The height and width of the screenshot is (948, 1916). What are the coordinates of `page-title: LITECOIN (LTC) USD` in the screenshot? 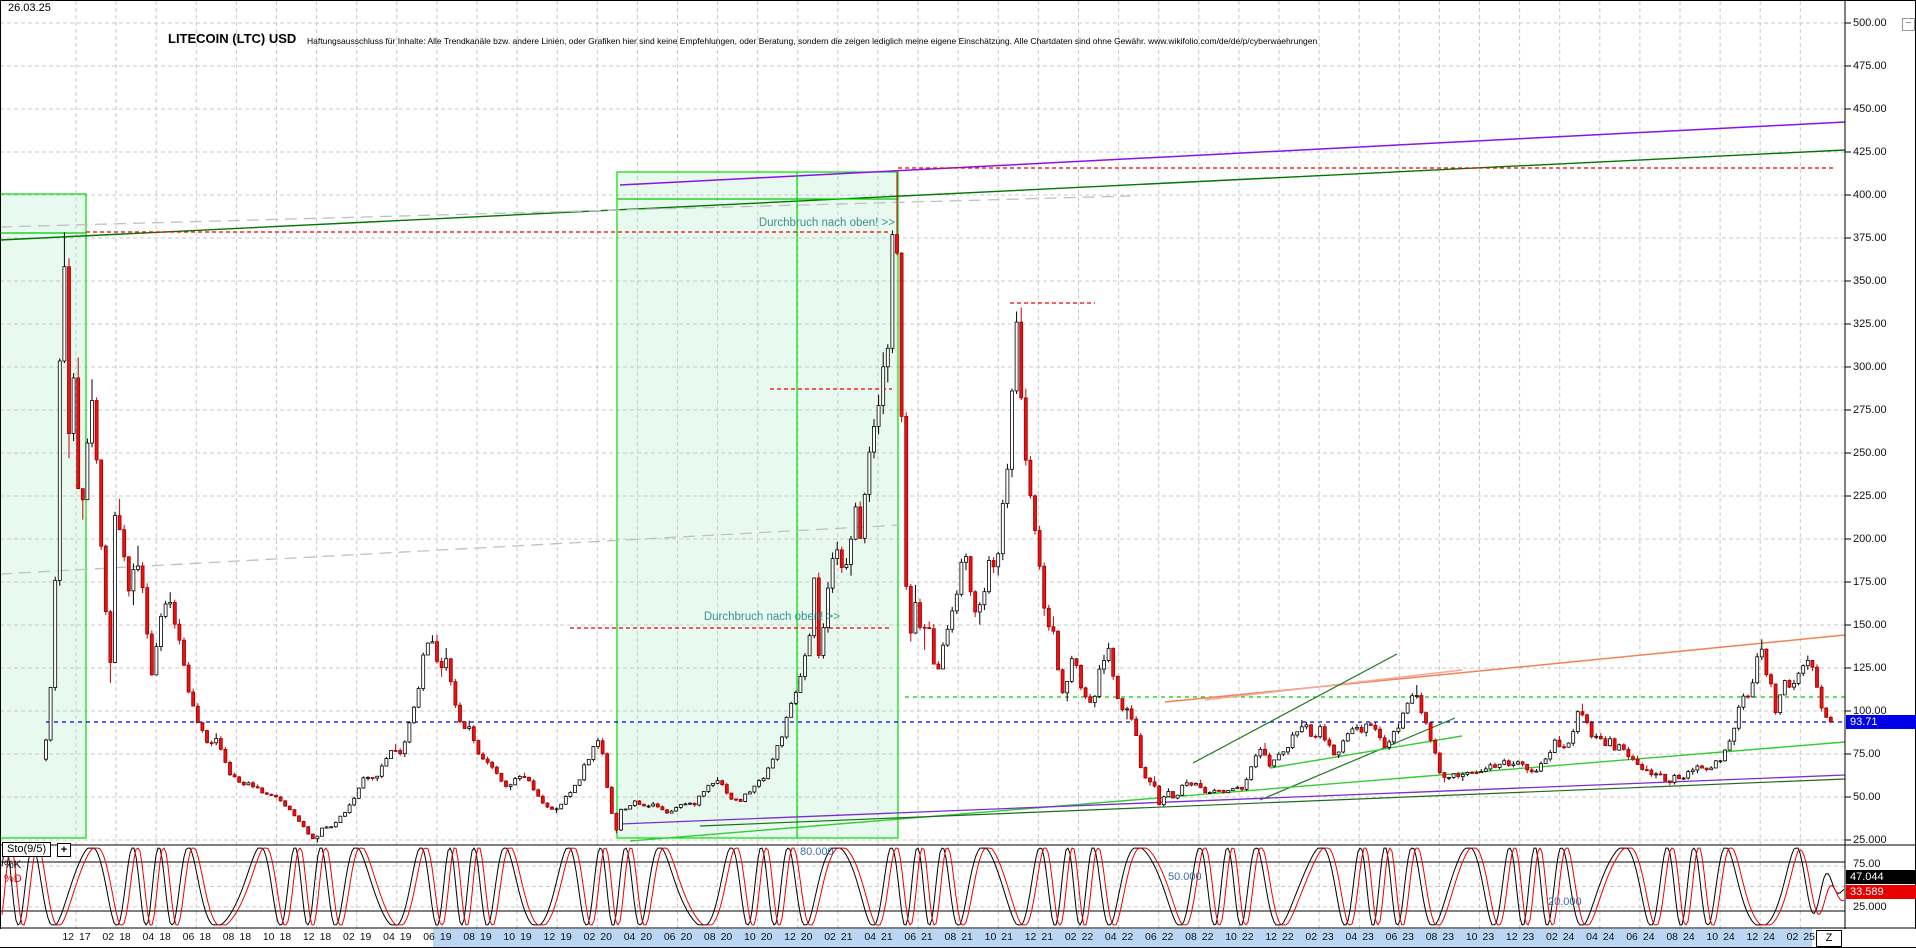 It's located at (232, 38).